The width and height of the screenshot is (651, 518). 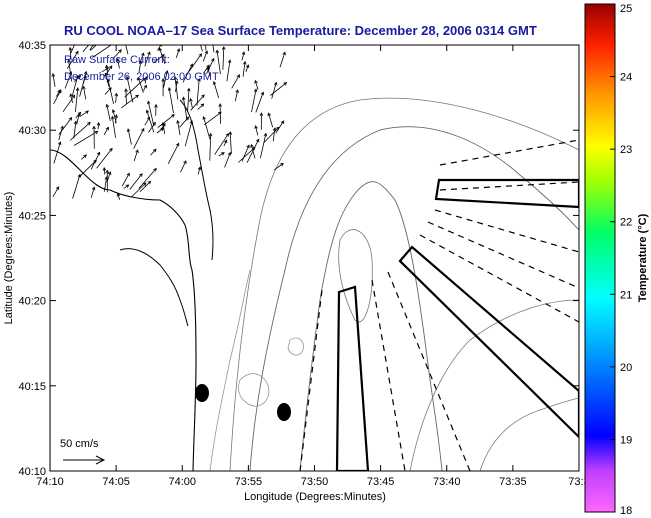 I want to click on colorbar-label: Temperature (°C), so click(x=643, y=257).